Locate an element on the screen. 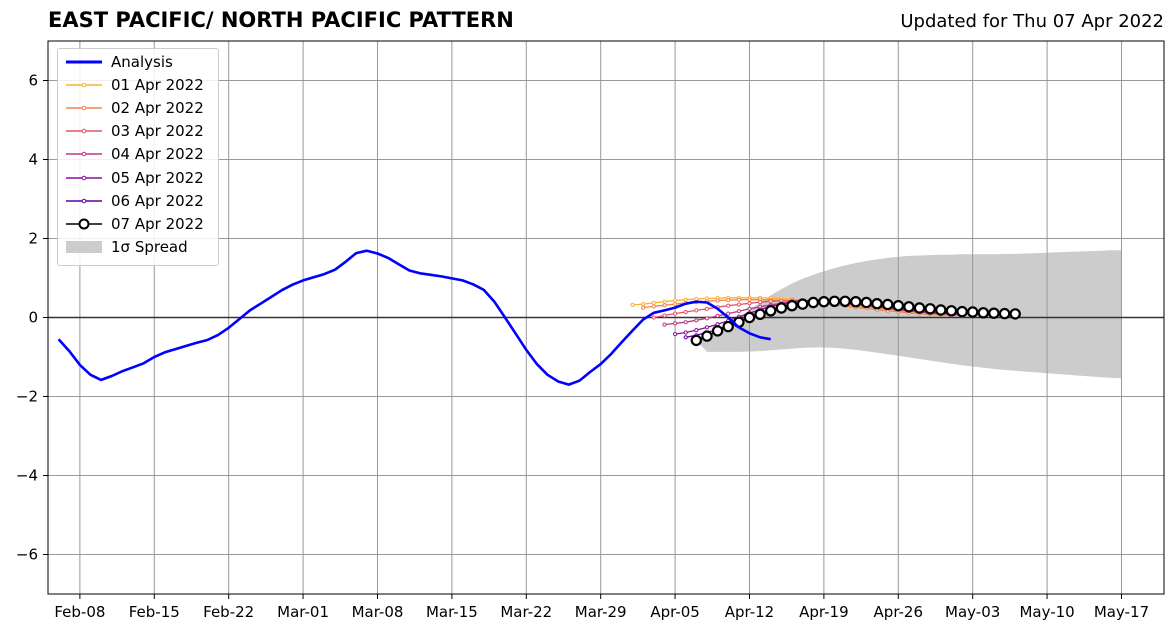 This screenshot has width=1176, height=633. legend-label: 02 Apr 2022 is located at coordinates (157, 108).